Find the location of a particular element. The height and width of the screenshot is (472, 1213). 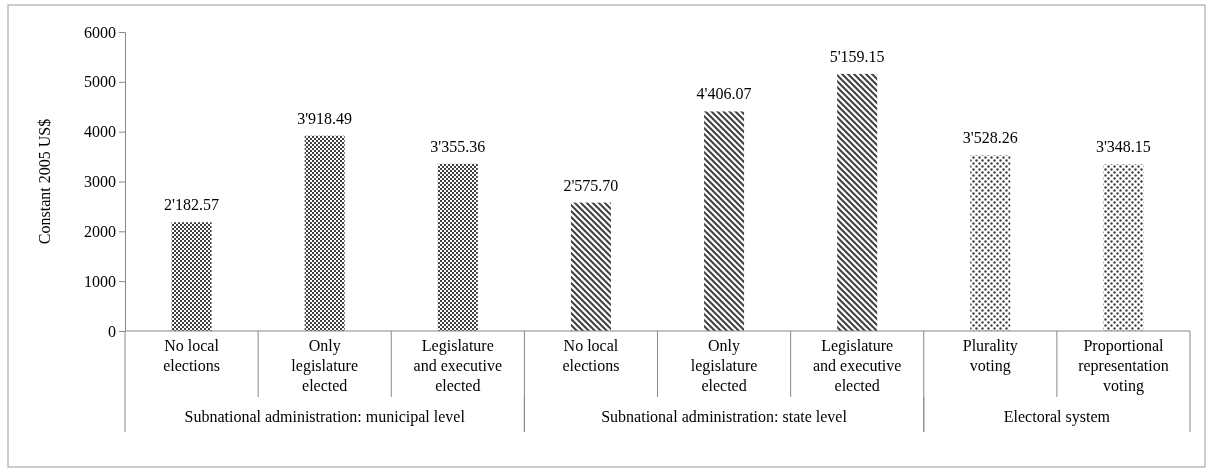

y-tick-label: 6000 is located at coordinates (100, 32).